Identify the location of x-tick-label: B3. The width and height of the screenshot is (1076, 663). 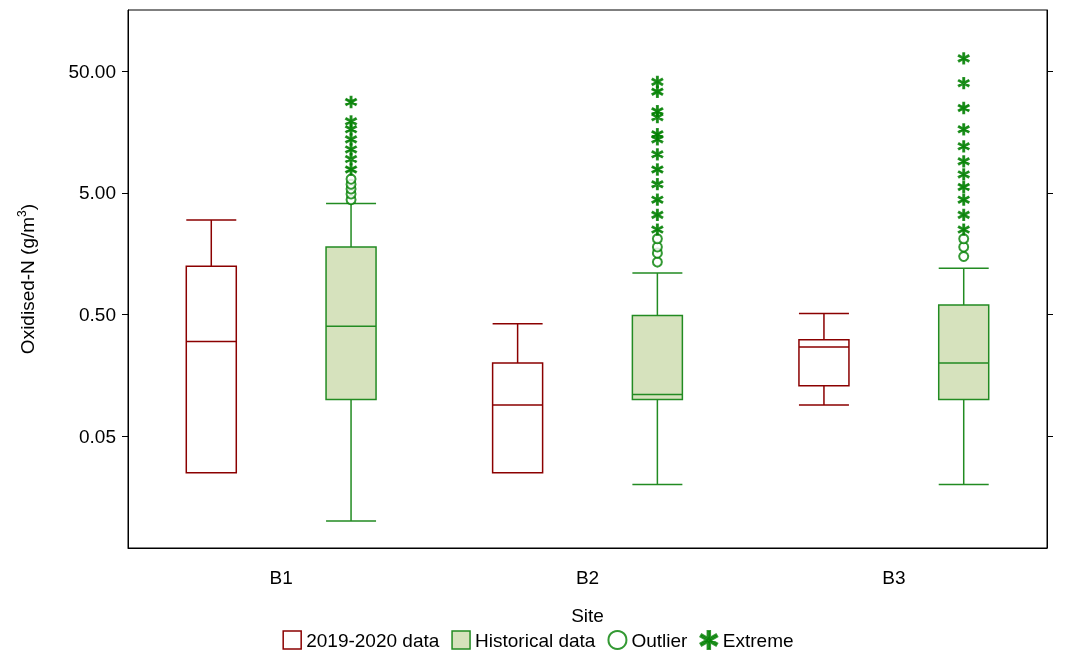
(894, 577).